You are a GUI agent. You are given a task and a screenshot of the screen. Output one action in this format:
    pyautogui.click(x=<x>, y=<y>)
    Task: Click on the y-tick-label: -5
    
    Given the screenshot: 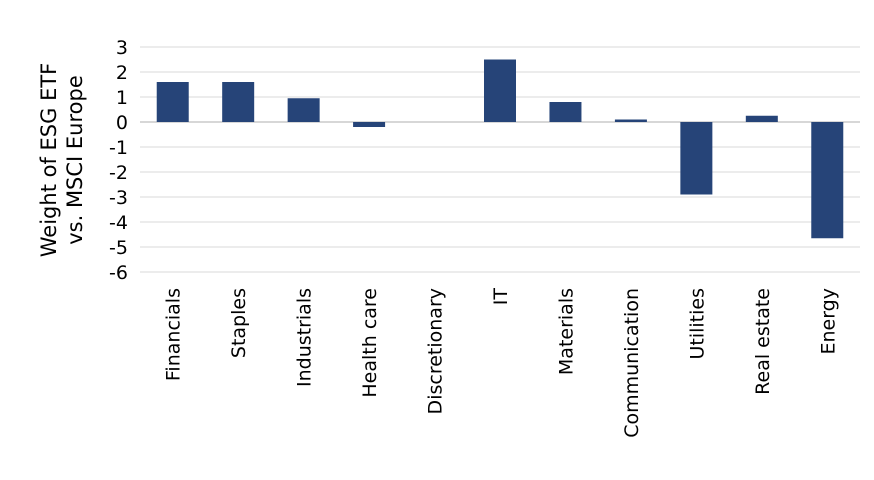 What is the action you would take?
    pyautogui.click(x=118, y=248)
    